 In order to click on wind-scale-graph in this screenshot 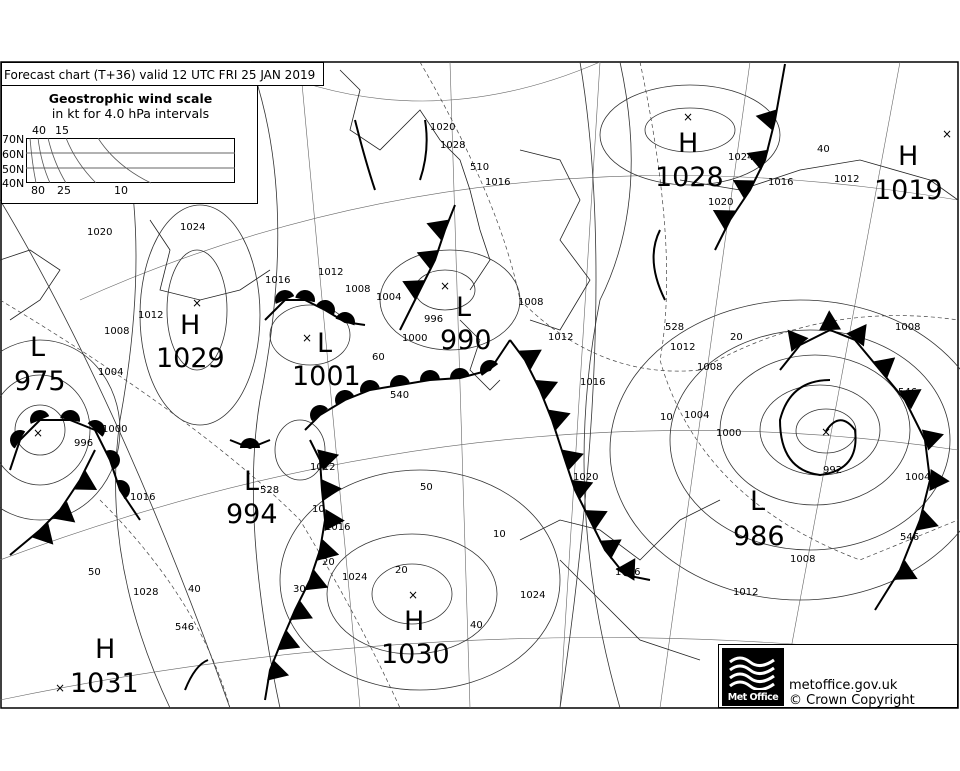, I will do `click(130, 161)`.